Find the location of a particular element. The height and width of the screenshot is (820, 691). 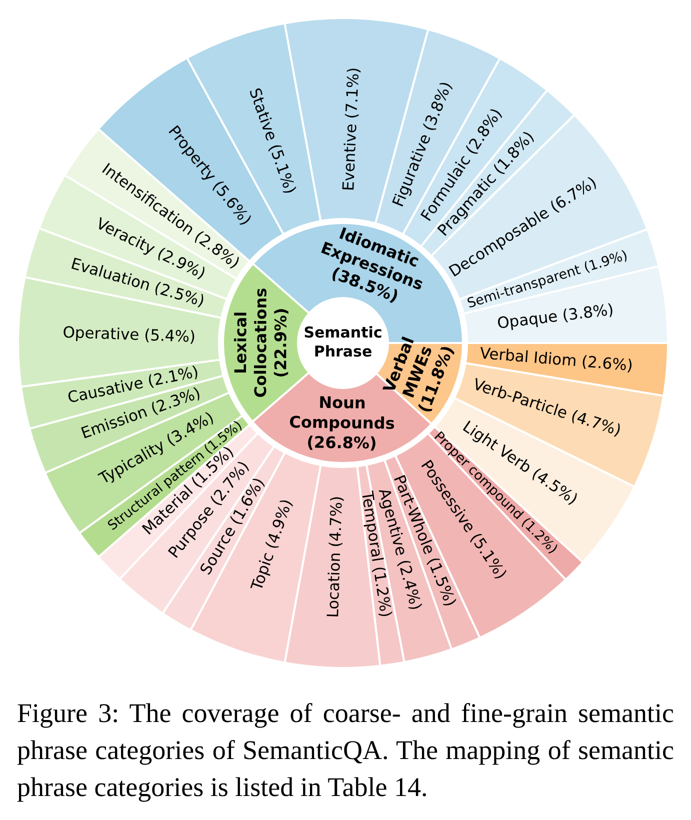

slice-label: Noun Compounds is located at coordinates (342, 412).